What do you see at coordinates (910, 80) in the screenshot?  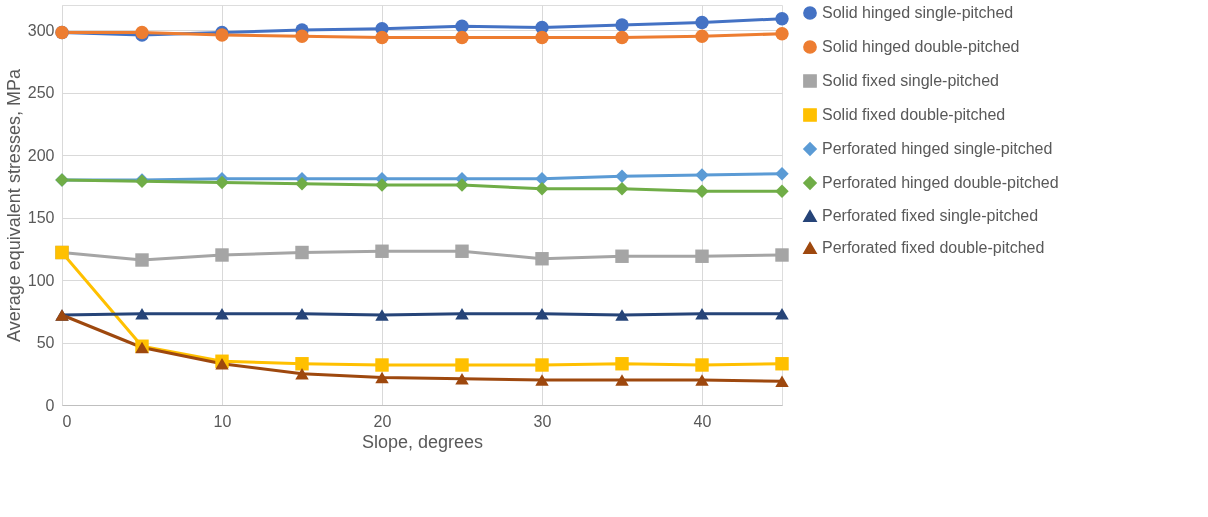 I see `legend-label: Solid fixed single-pitched` at bounding box center [910, 80].